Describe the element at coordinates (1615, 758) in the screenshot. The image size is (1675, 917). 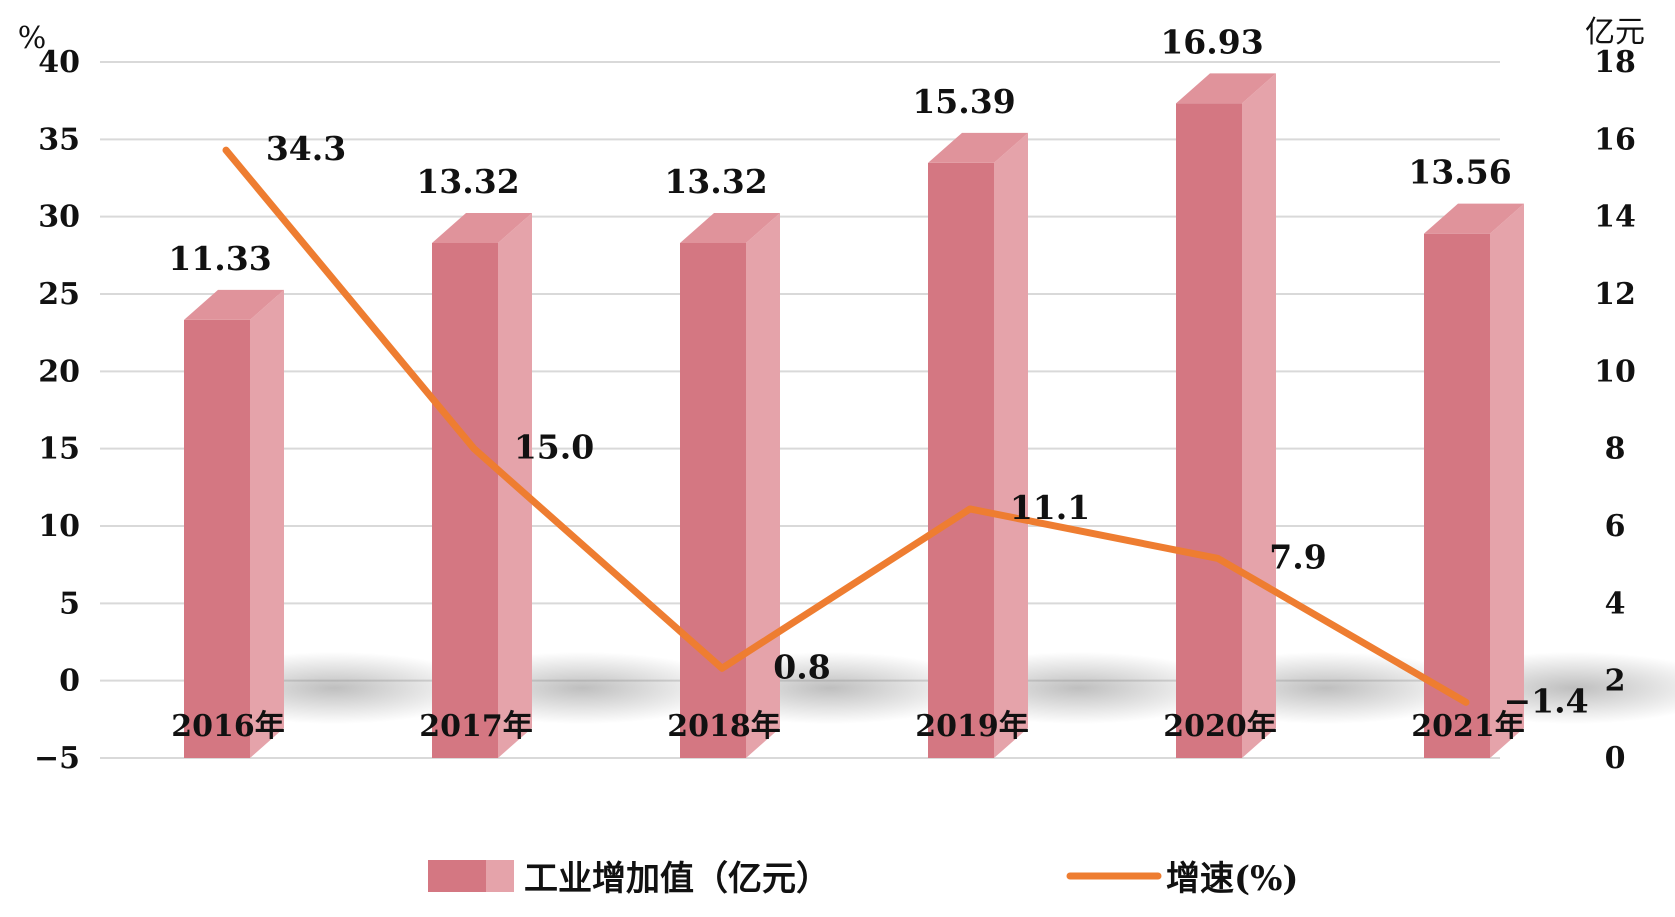
I see `right-axis-tick-label: 0` at that location.